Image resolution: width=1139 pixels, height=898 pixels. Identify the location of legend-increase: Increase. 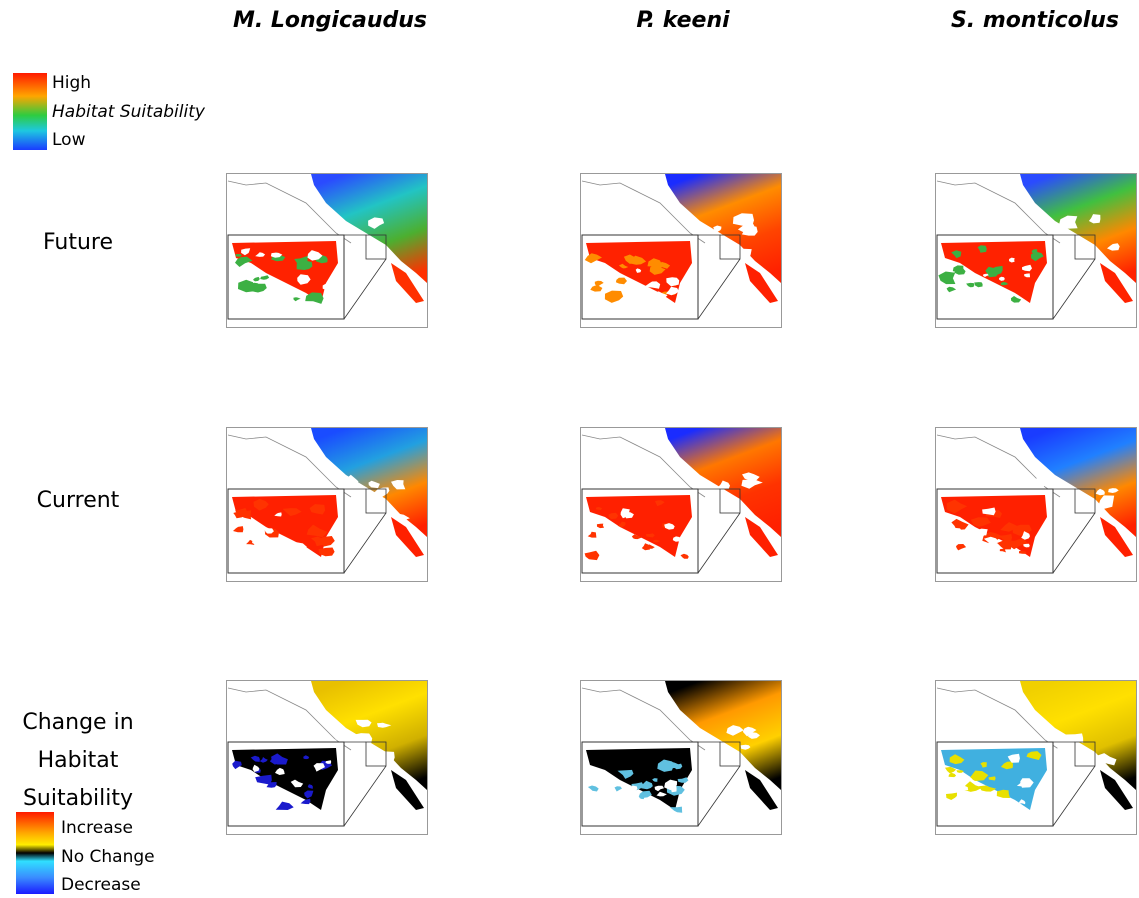
(97, 828).